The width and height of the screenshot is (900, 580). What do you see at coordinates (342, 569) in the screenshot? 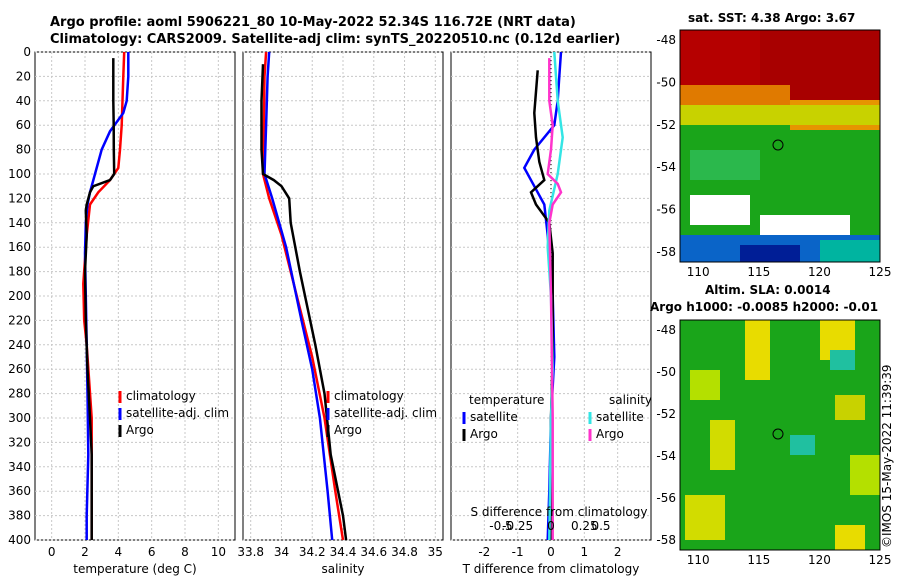
I see `x-axis-label-salinity: salinity` at bounding box center [342, 569].